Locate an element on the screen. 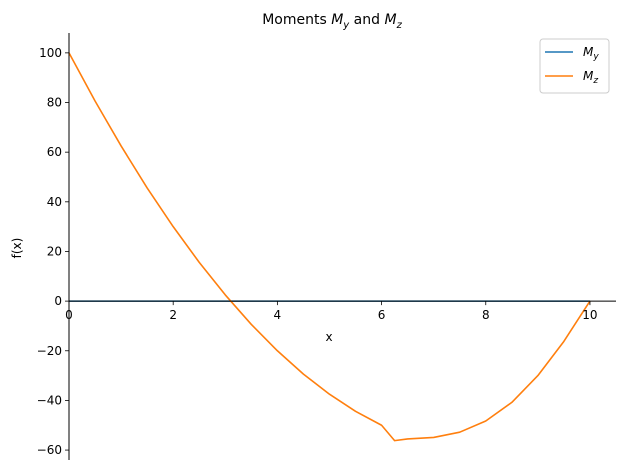 Image resolution: width=626 pixels, height=470 pixels. y-axis-title: f(x) is located at coordinates (17, 248).